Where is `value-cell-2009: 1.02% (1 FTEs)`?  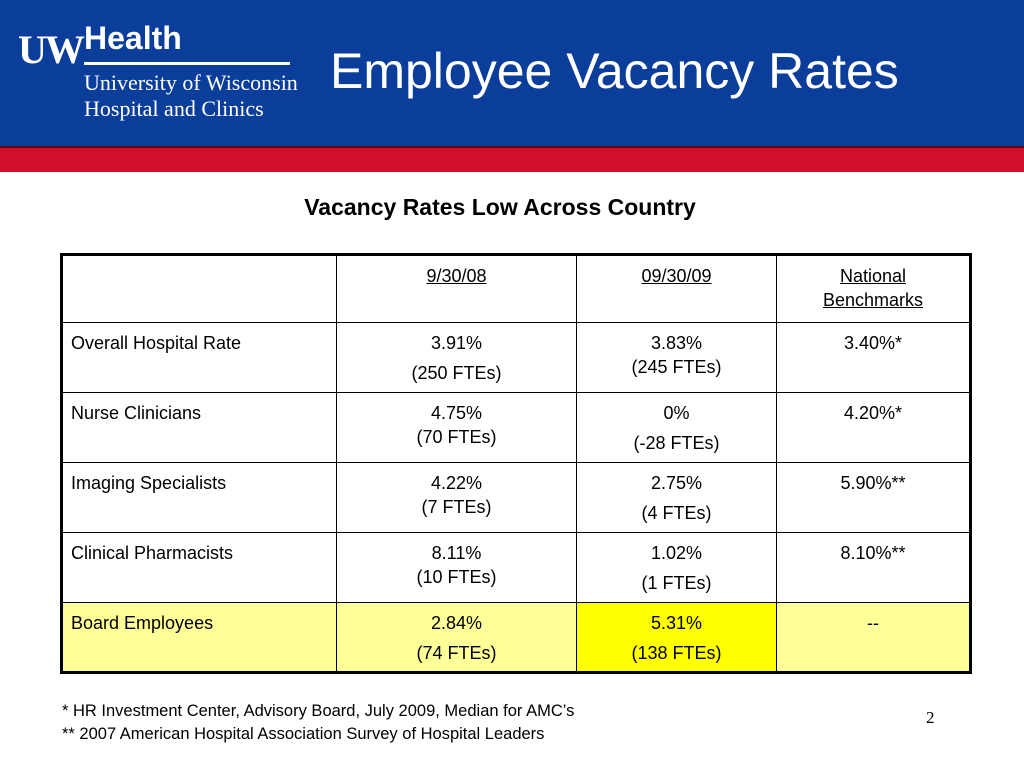
value-cell-2009: 1.02% (1 FTEs) is located at coordinates (676, 567).